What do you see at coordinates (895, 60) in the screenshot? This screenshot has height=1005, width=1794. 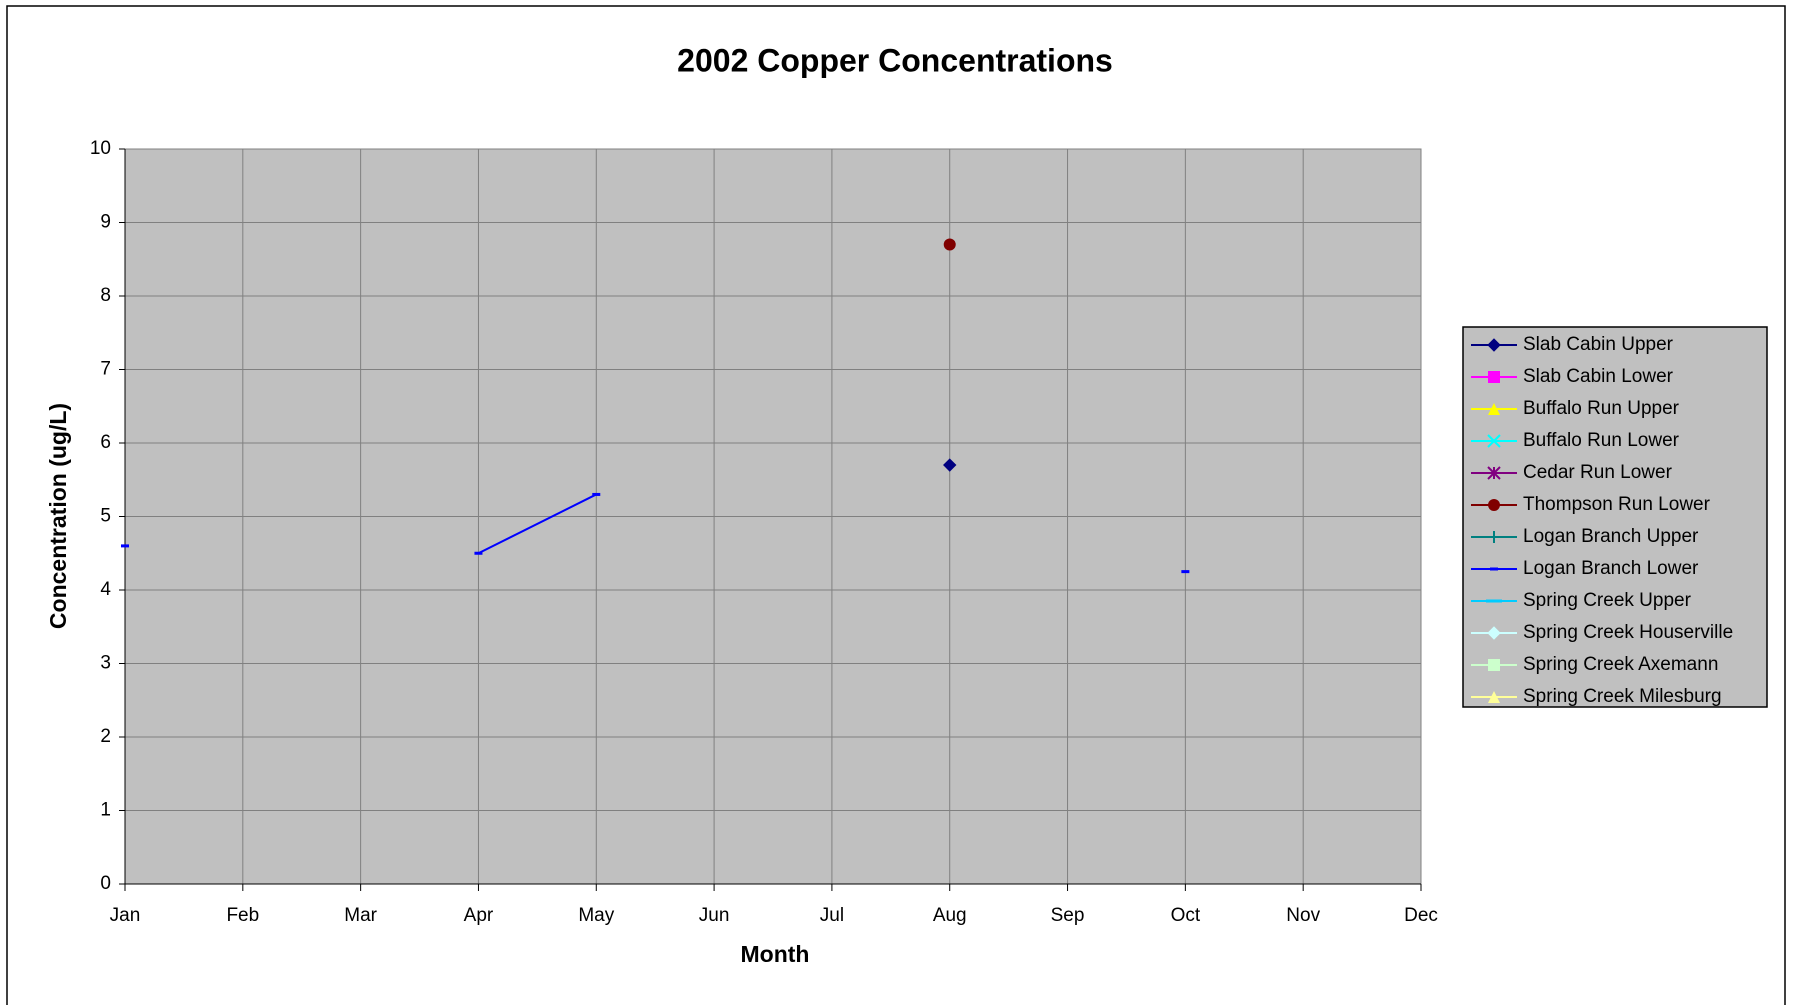 I see `chart-title: 2002 Copper Concentrations` at bounding box center [895, 60].